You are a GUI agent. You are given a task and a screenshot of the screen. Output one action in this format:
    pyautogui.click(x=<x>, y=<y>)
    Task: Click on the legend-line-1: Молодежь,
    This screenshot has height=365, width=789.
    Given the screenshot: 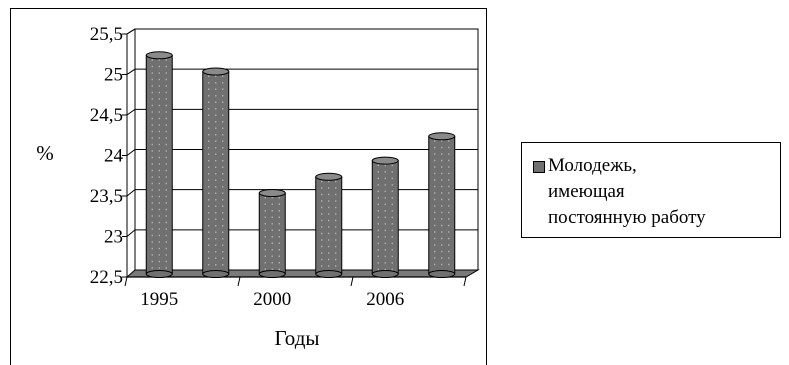 What is the action you would take?
    pyautogui.click(x=592, y=165)
    